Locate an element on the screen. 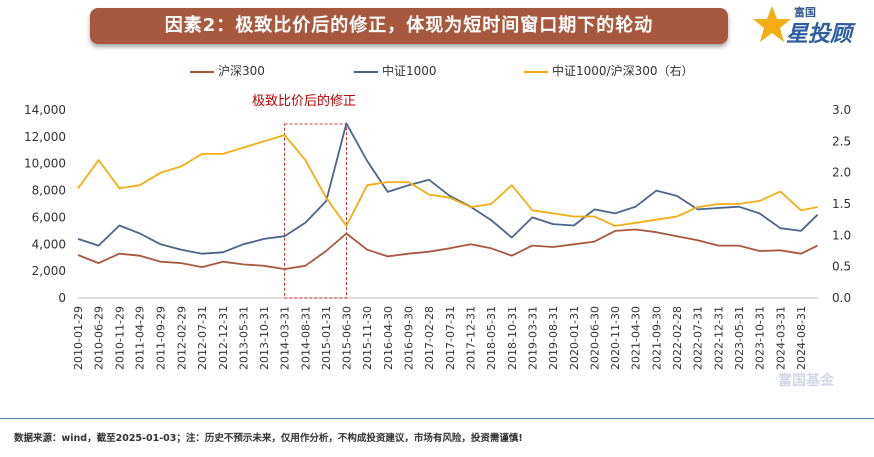 The width and height of the screenshot is (874, 457). footer-divider is located at coordinates (437, 418).